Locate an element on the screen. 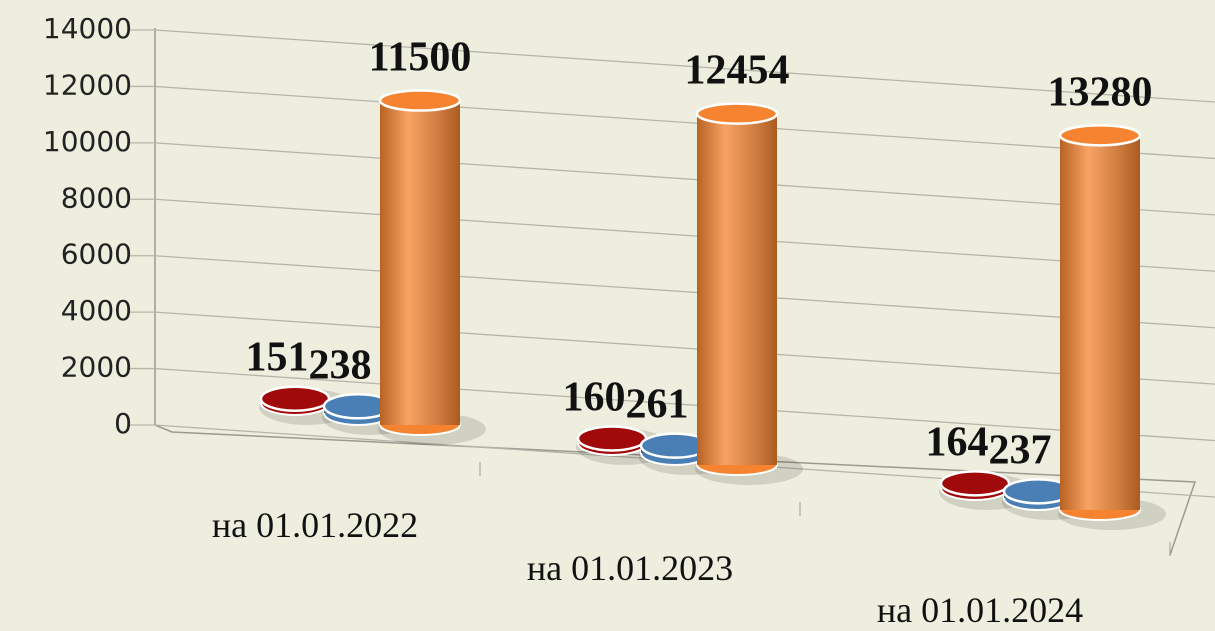 This screenshot has width=1215, height=631. y-tick-label: 6000 is located at coordinates (96, 254).